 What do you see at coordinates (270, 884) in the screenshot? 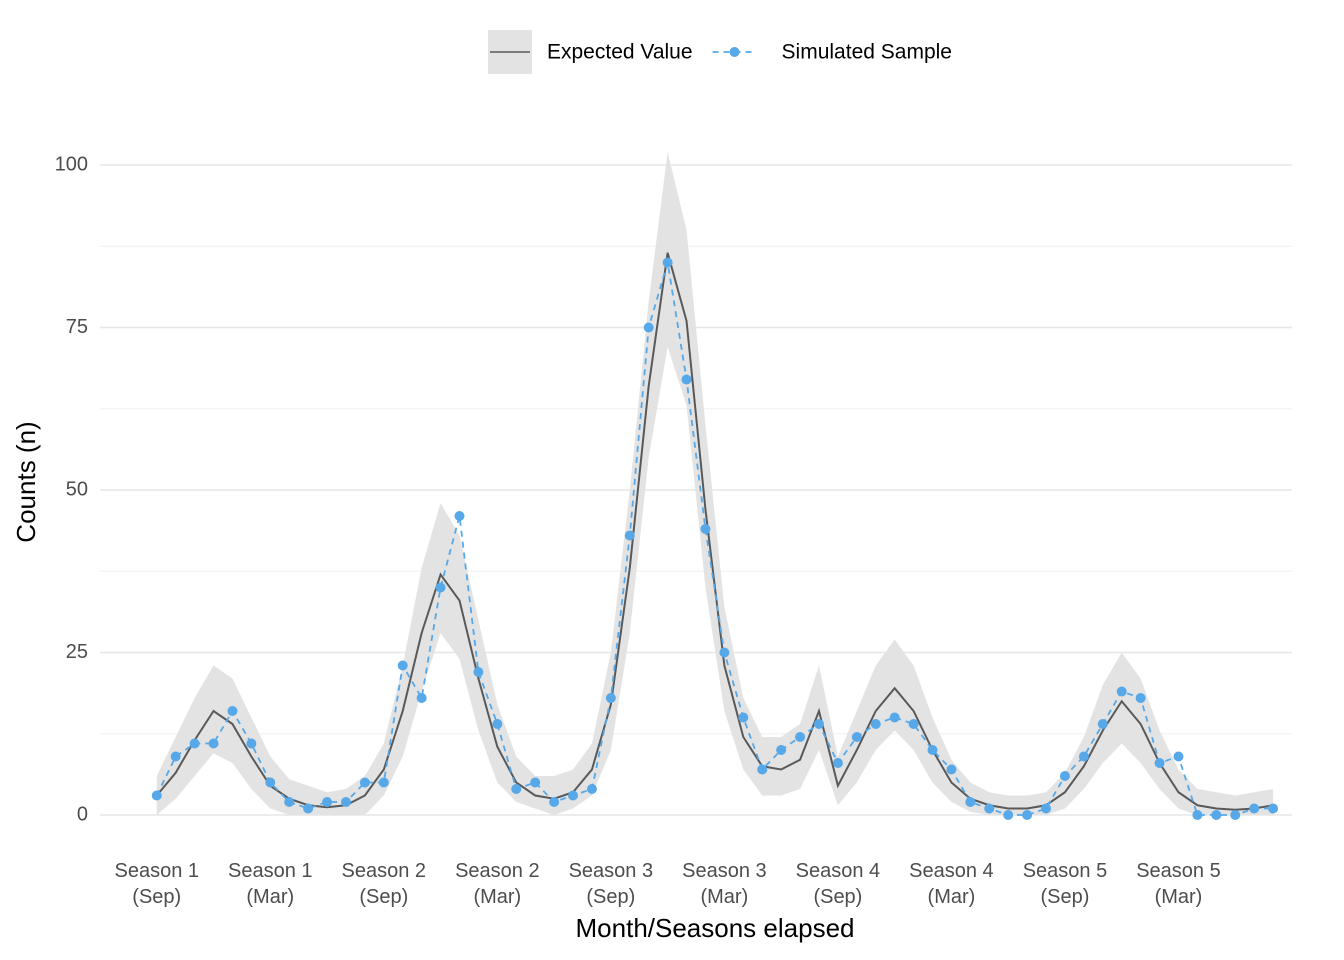
I see `x-tick-label: Season 1 (Mar)` at bounding box center [270, 884].